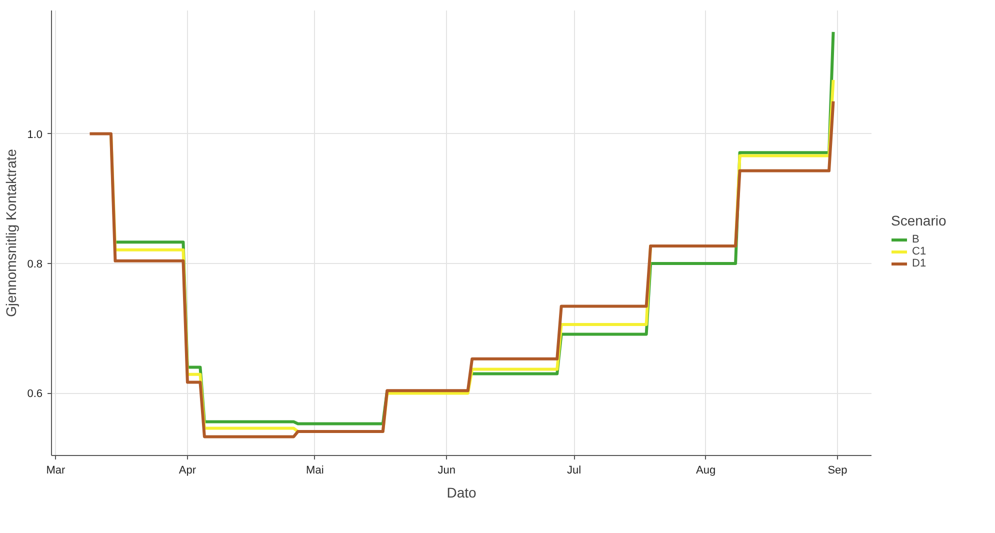 This screenshot has height=533, width=995. Describe the element at coordinates (187, 470) in the screenshot. I see `x-tick-label: Apr` at that location.